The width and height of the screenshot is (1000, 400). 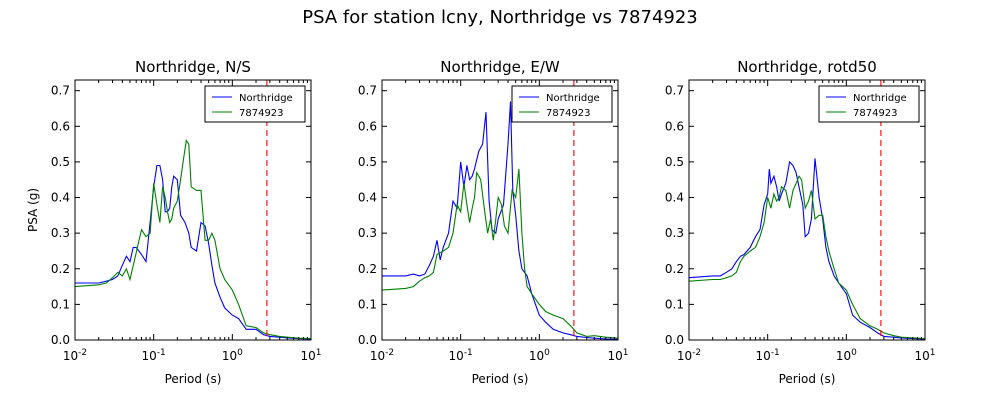 What do you see at coordinates (193, 67) in the screenshot?
I see `panel-title: Northridge, N/S` at bounding box center [193, 67].